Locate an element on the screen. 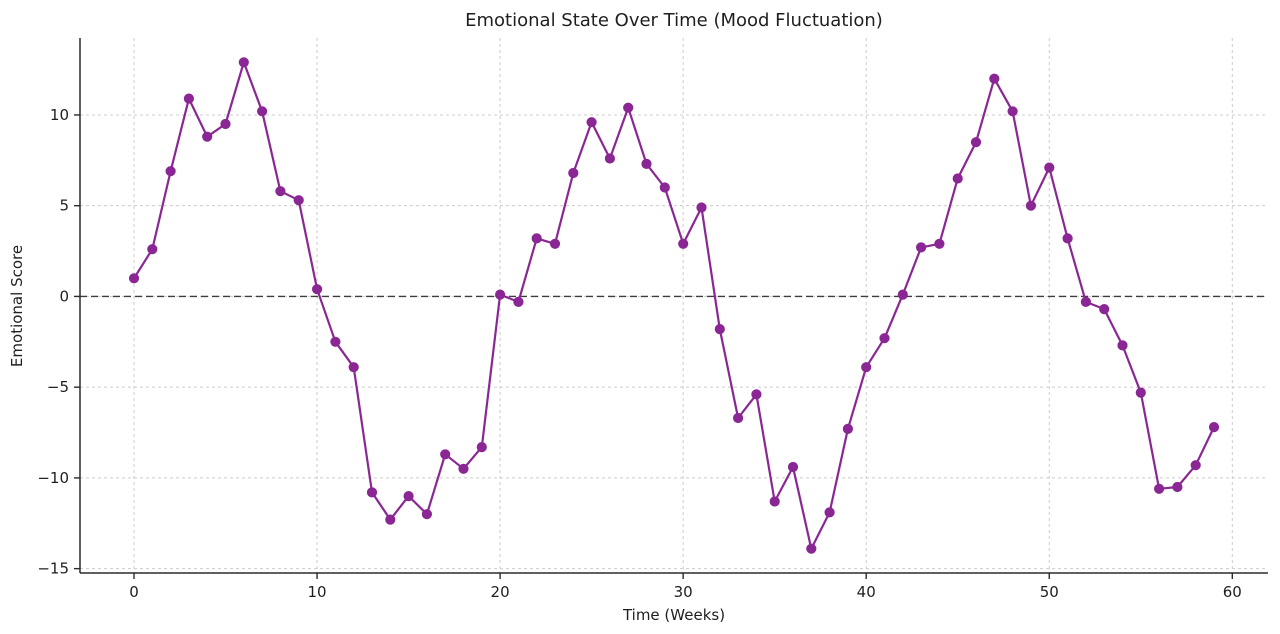 The image size is (1280, 634). x-tick-label: 40 is located at coordinates (866, 592).